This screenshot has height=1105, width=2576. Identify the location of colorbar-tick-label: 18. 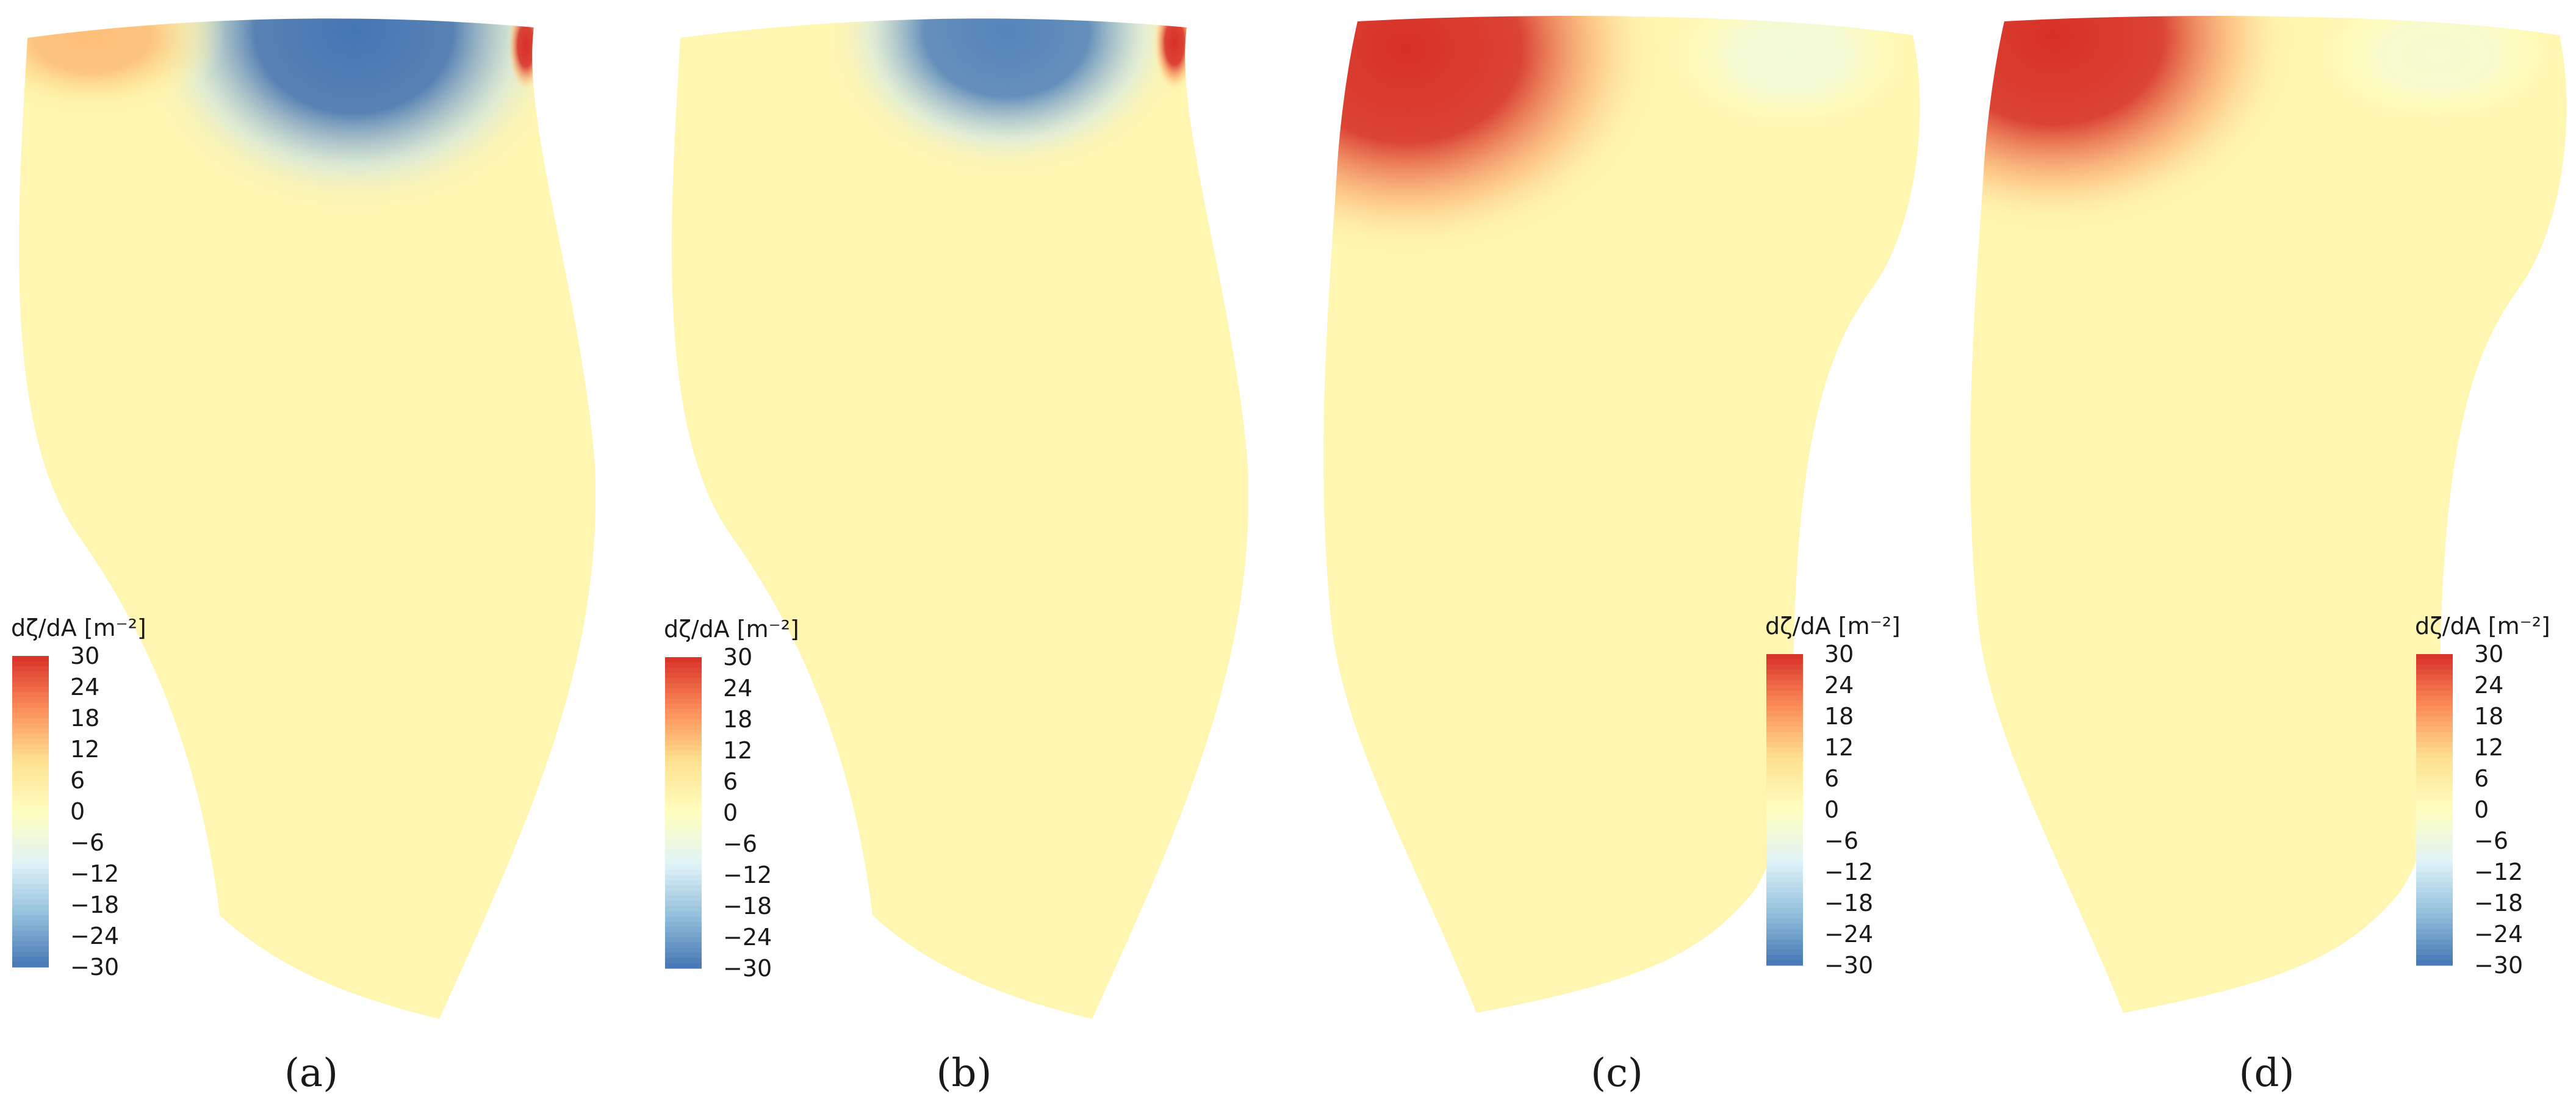
(84, 718).